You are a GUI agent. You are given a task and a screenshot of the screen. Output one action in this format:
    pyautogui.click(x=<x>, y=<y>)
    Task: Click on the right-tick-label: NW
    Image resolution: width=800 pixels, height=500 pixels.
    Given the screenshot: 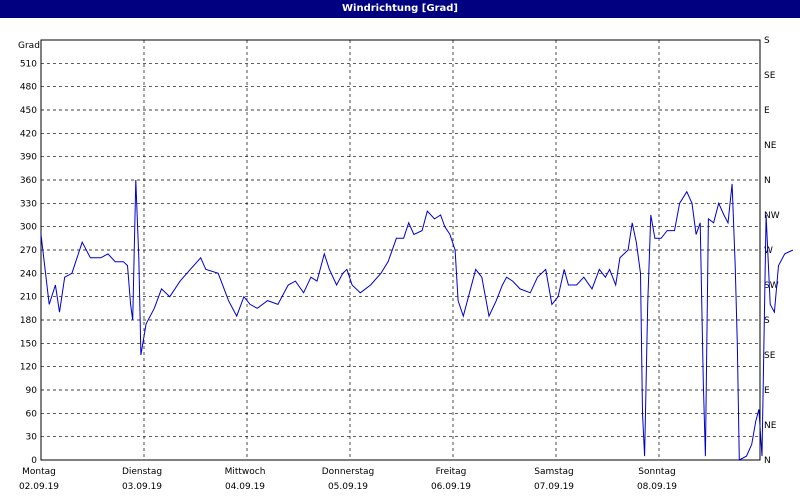 What is the action you would take?
    pyautogui.click(x=772, y=216)
    